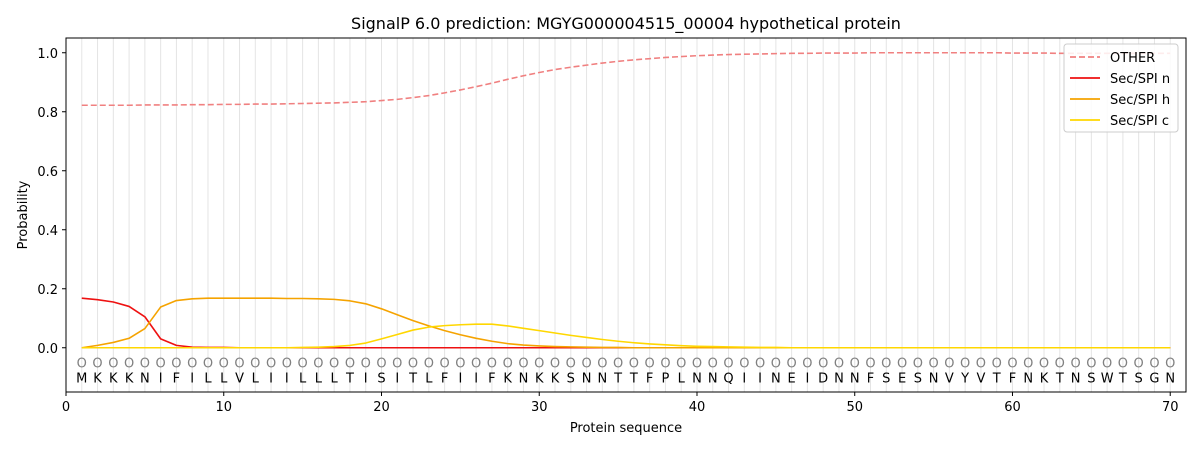 This screenshot has height=454, width=1200. I want to click on residue-label: E, so click(792, 378).